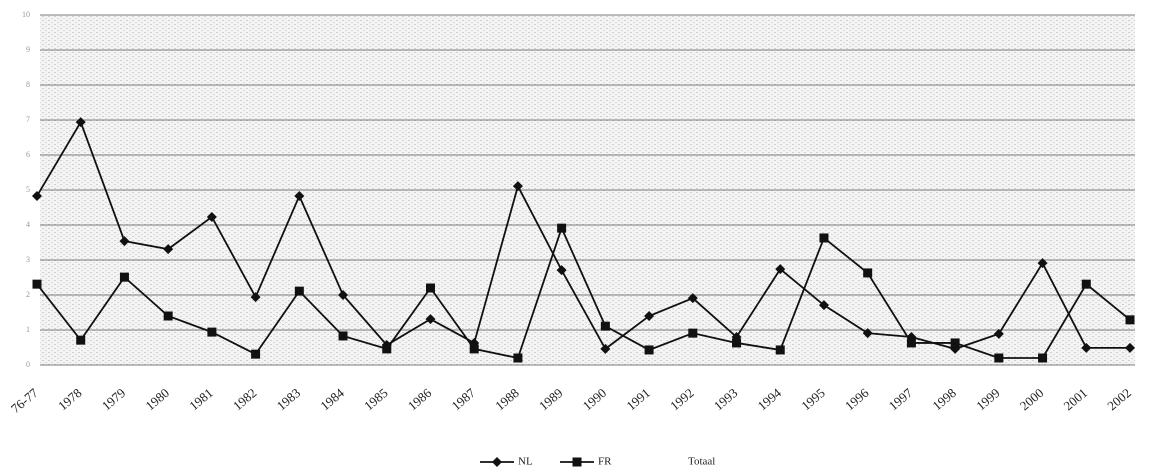 The height and width of the screenshot is (476, 1153). What do you see at coordinates (28, 119) in the screenshot?
I see `y-tick-label: 7` at bounding box center [28, 119].